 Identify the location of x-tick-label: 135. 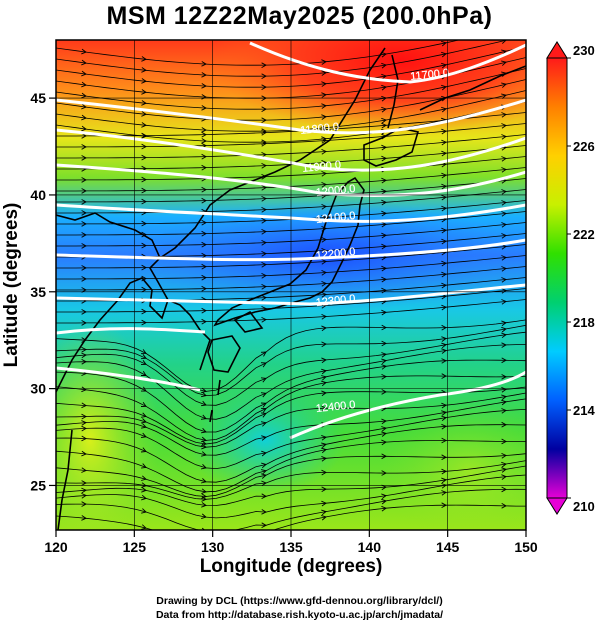
(291, 547).